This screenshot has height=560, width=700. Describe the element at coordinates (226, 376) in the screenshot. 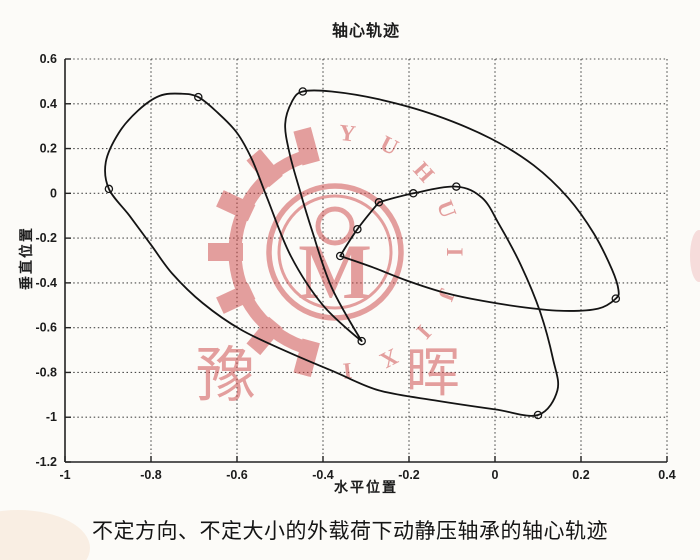

I see `watermark-cjk-left: 豫` at that location.